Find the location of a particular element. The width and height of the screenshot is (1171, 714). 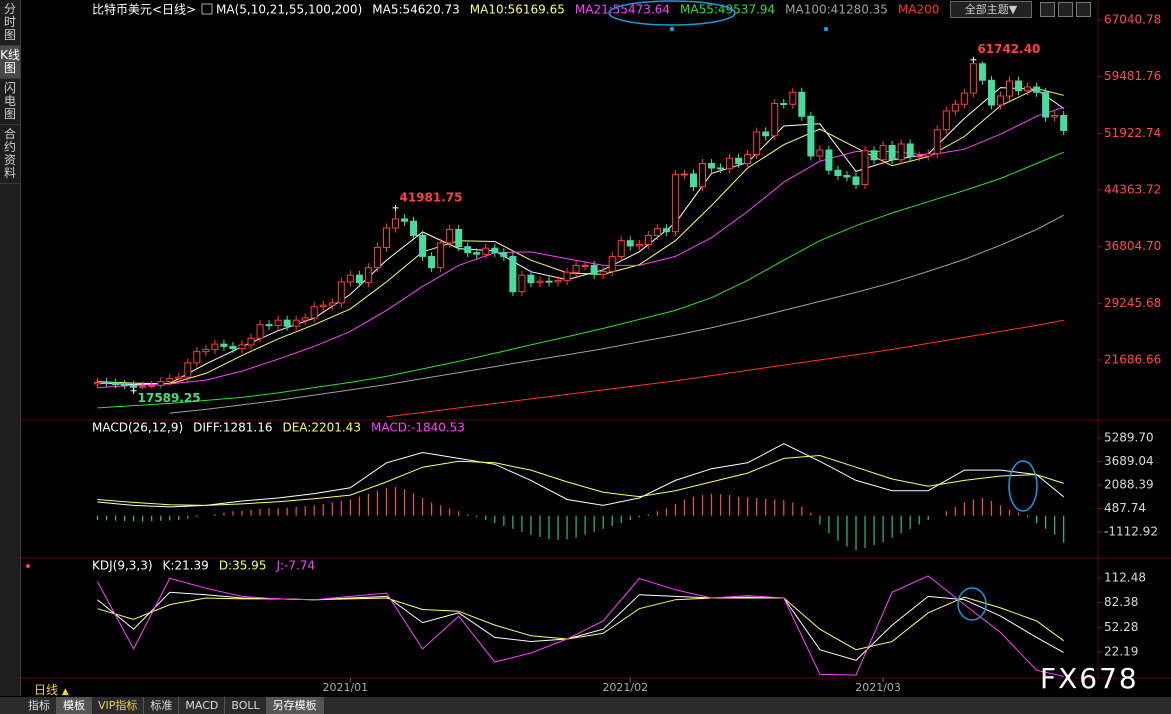

y-tick-label: 51922.74 is located at coordinates (1132, 133).